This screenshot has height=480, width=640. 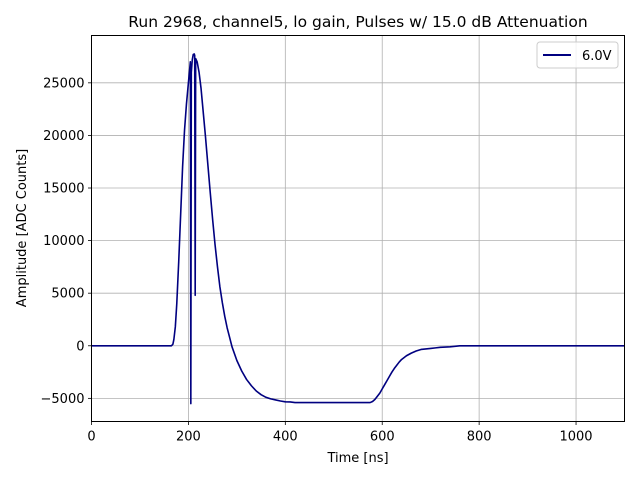 I want to click on y-tick-label: 0, so click(x=80, y=346).